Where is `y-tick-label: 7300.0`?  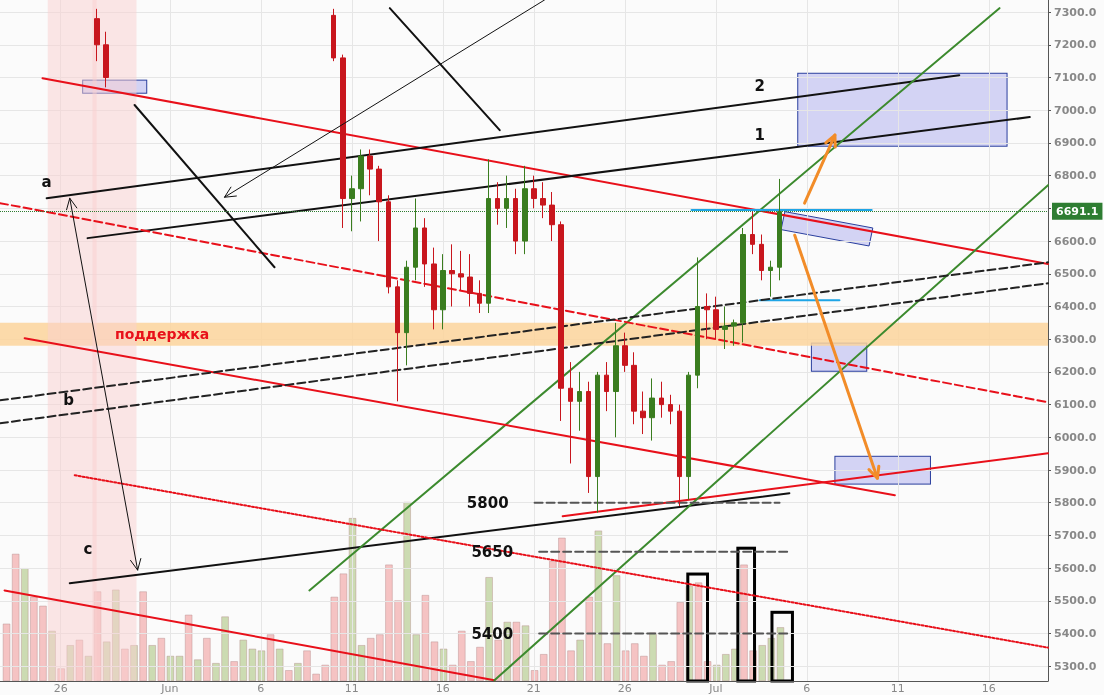
y-tick-label: 7300.0 is located at coordinates (1075, 12).